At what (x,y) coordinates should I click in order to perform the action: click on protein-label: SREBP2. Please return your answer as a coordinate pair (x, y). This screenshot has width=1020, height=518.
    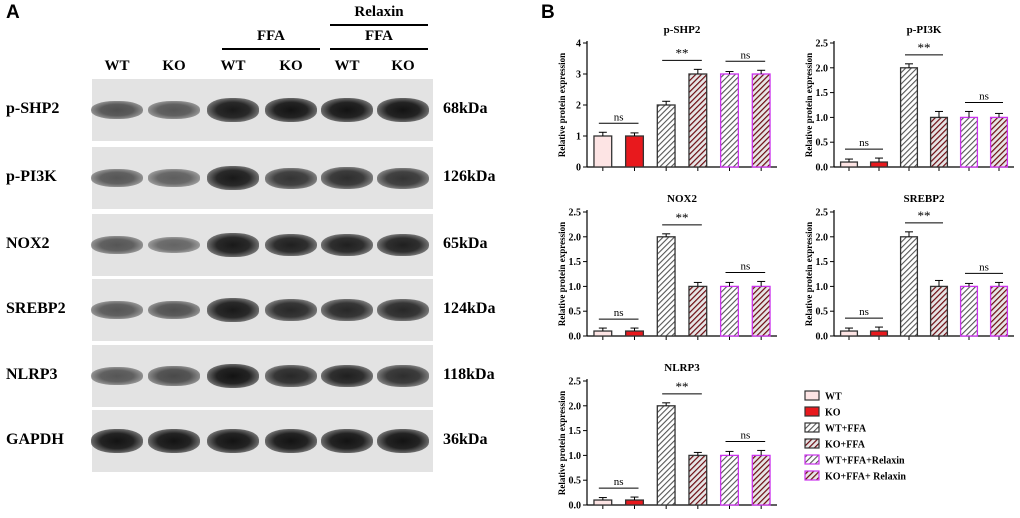
    Looking at the image, I should click on (36, 308).